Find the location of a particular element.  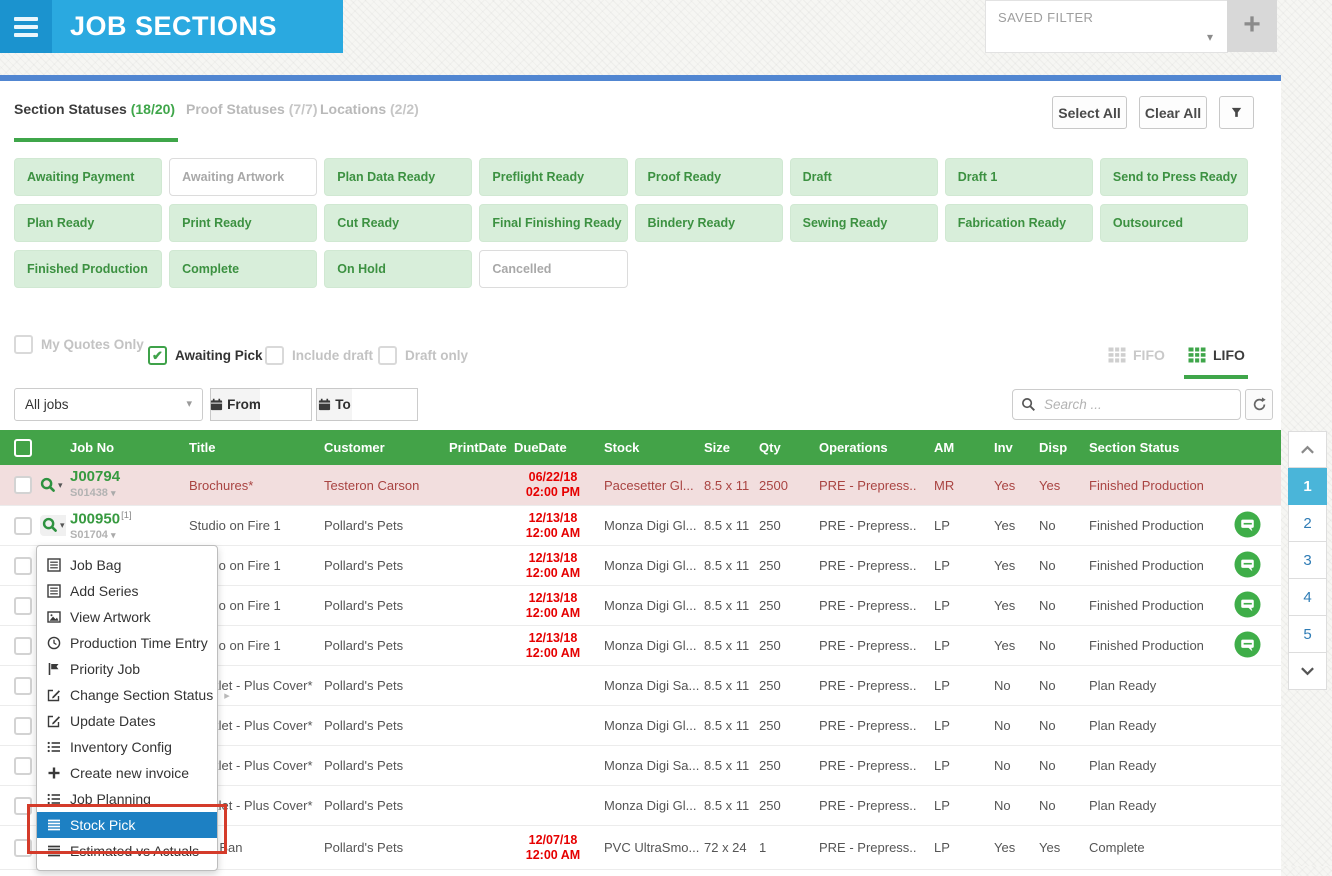

page-button-1: 1 is located at coordinates (1307, 486).